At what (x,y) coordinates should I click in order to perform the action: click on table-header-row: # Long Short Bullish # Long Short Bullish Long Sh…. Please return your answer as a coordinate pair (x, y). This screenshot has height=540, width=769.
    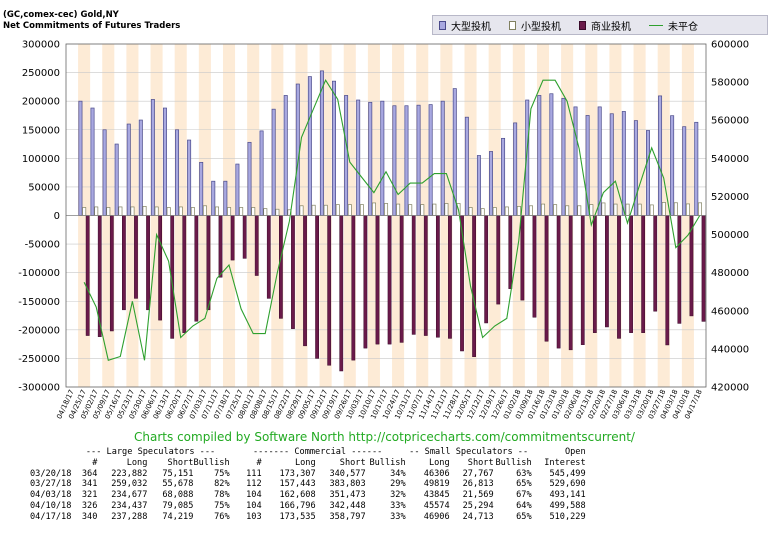
    Looking at the image, I should click on (307, 463).